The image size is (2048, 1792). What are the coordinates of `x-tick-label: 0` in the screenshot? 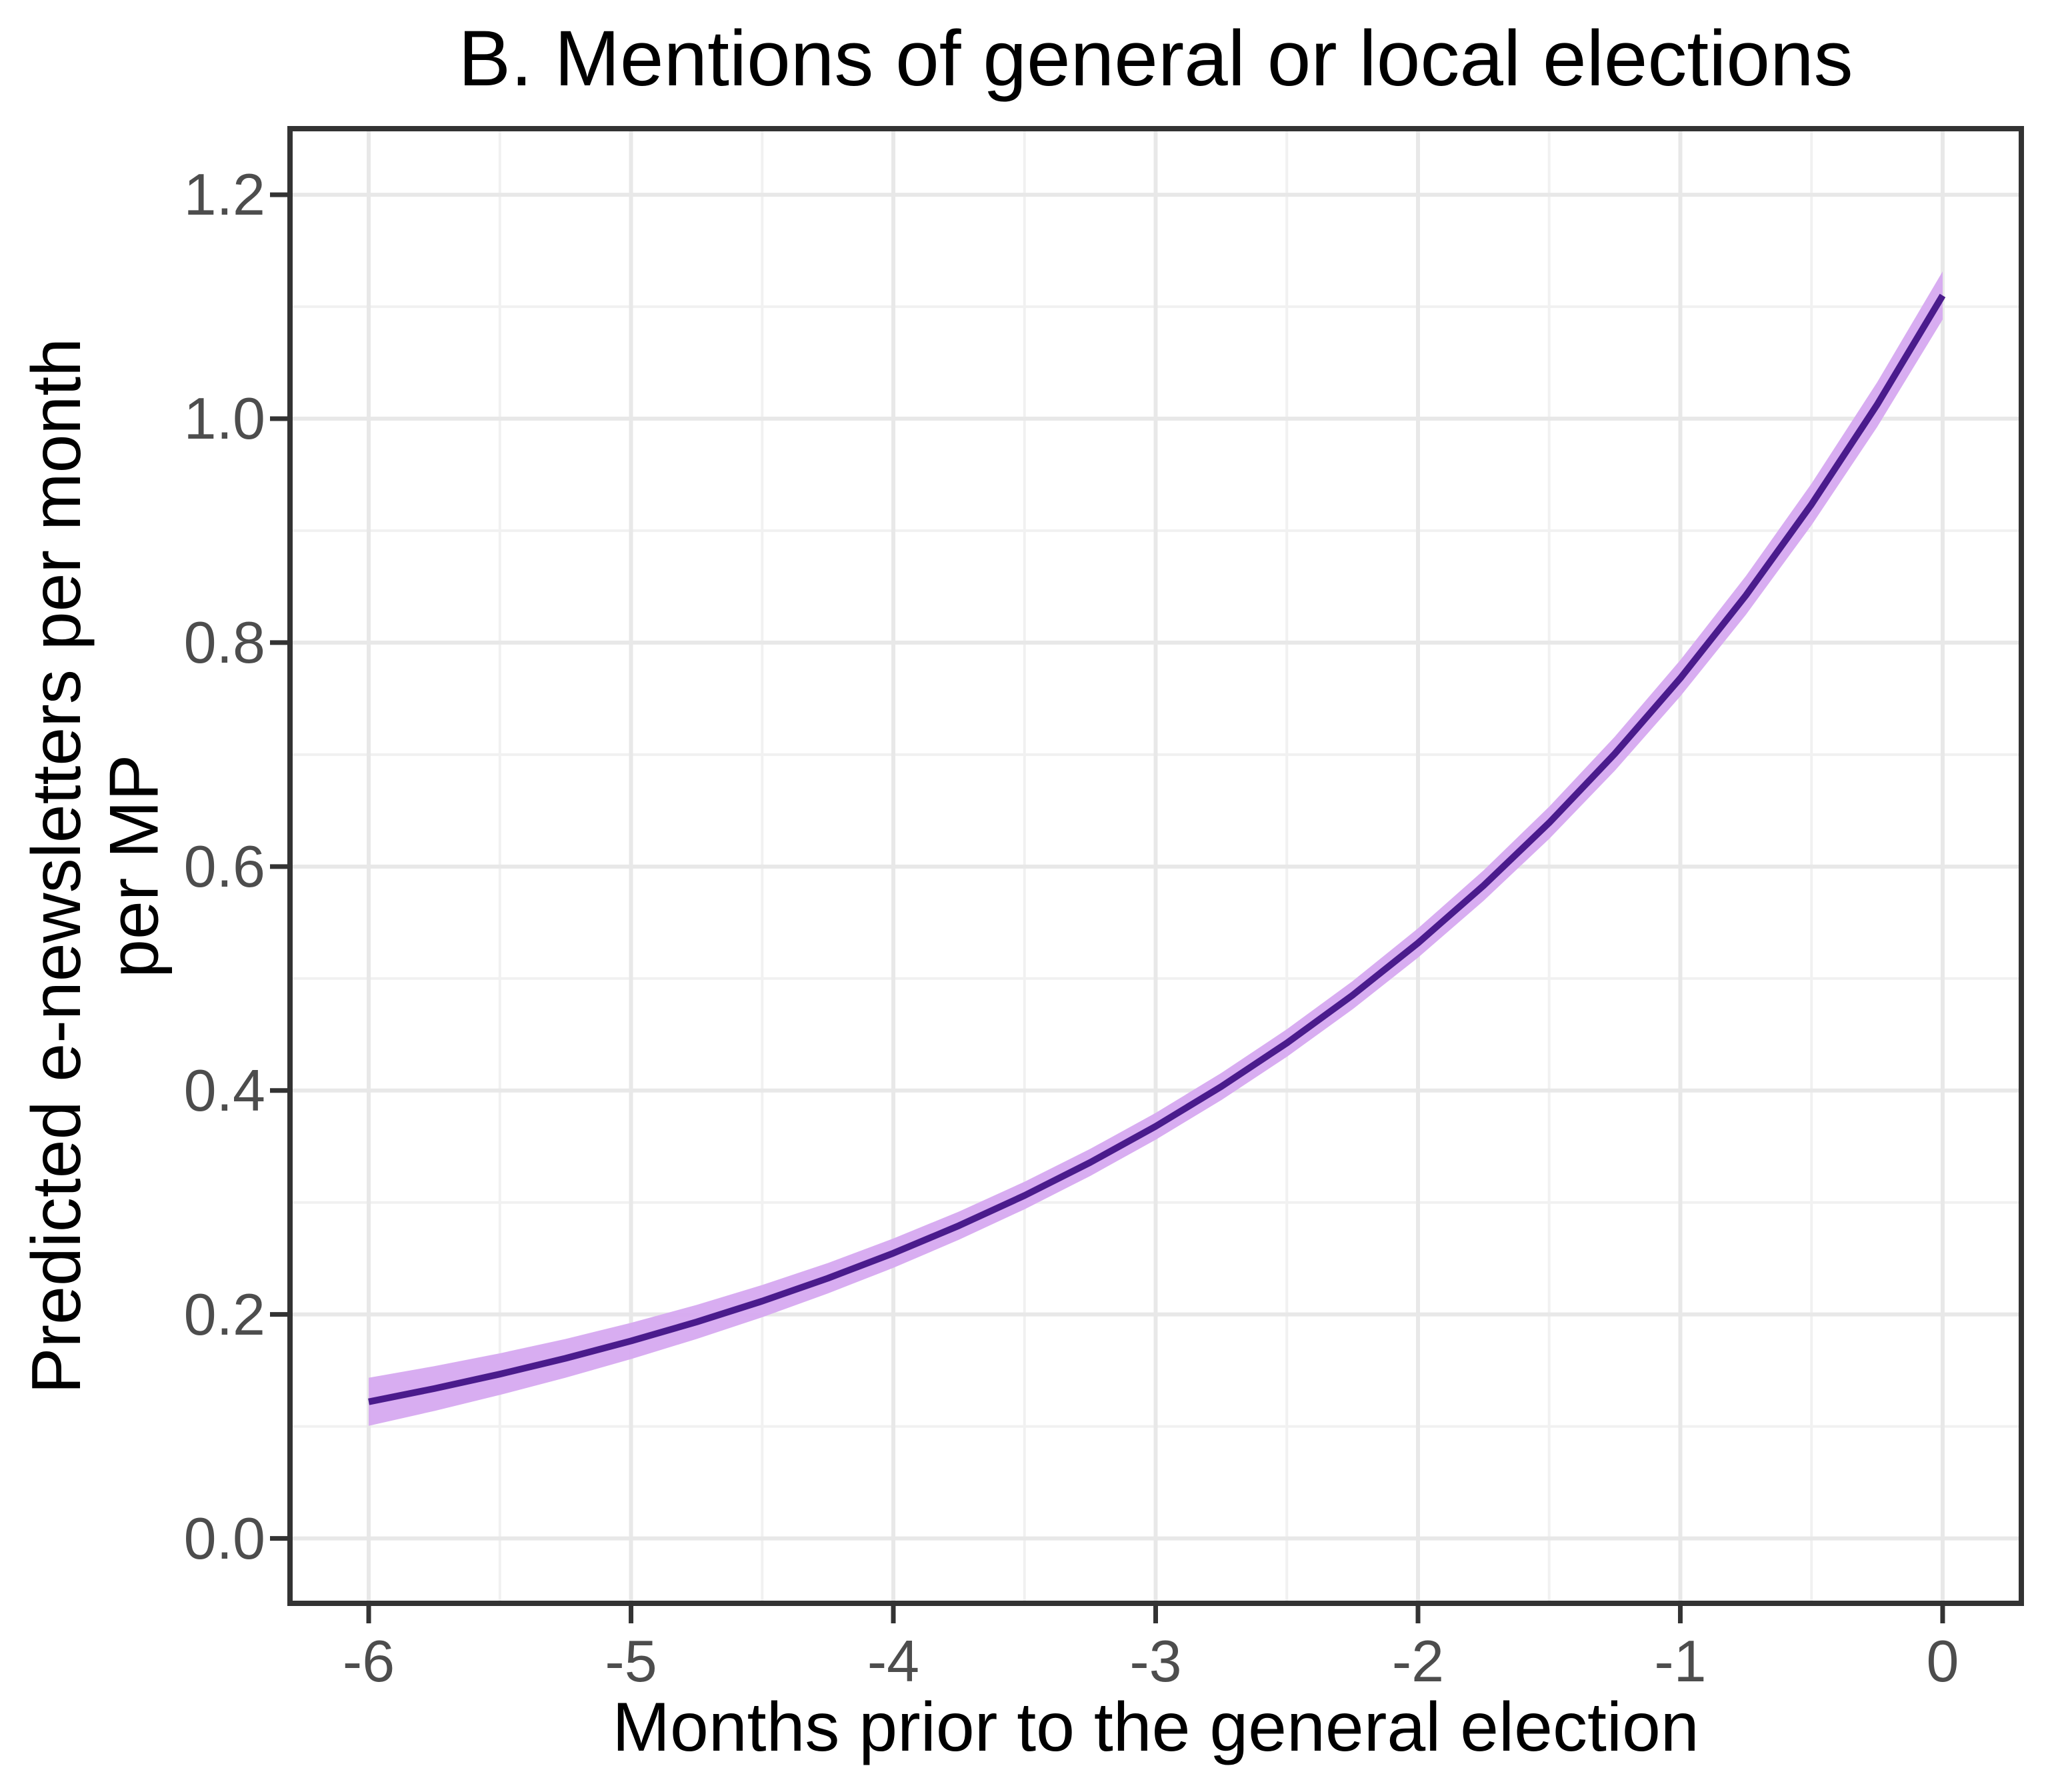 It's located at (1942, 1661).